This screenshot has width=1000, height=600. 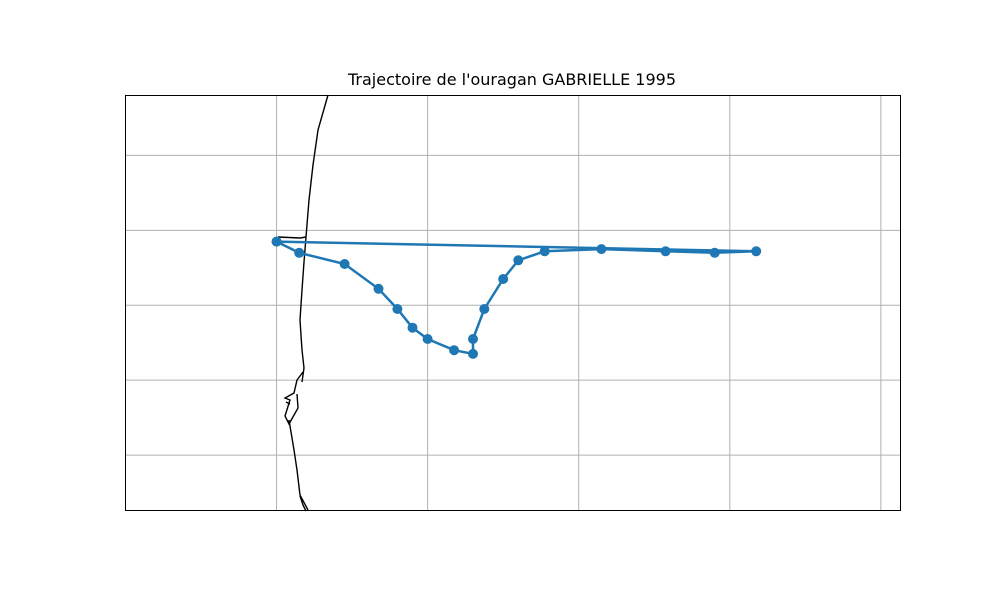 What do you see at coordinates (516, 297) in the screenshot?
I see `track` at bounding box center [516, 297].